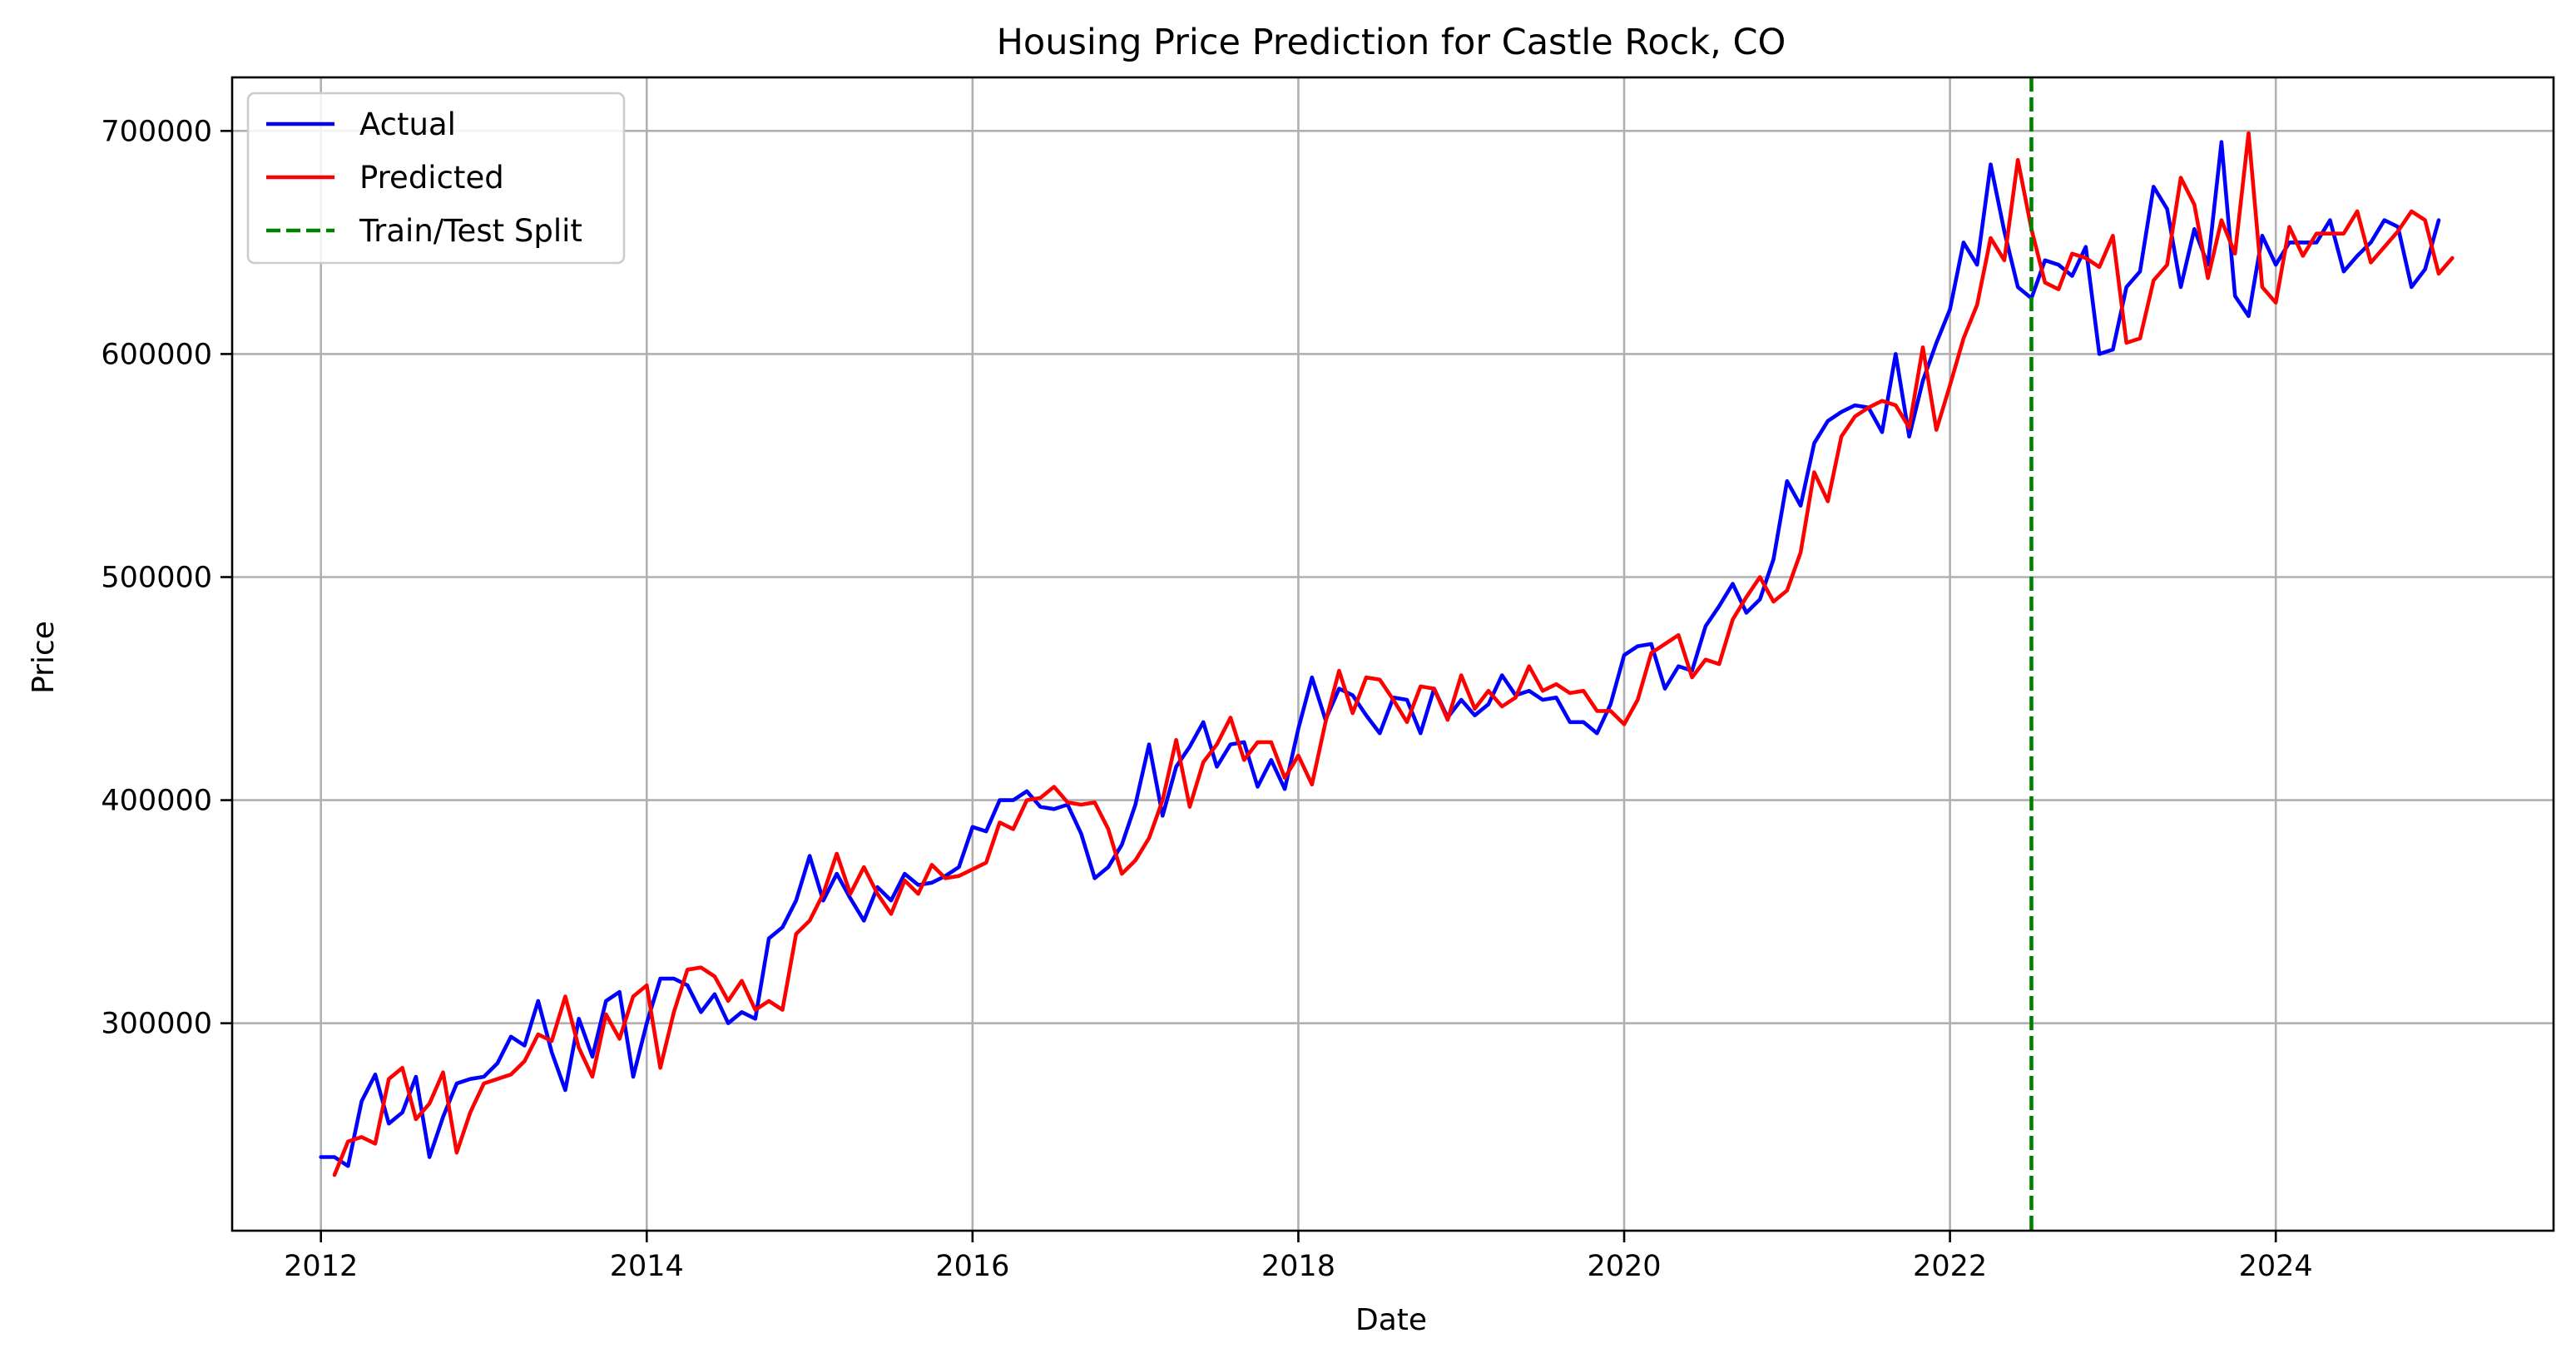 The width and height of the screenshot is (2576, 1363). I want to click on x-tick-label: 2022, so click(1950, 1267).